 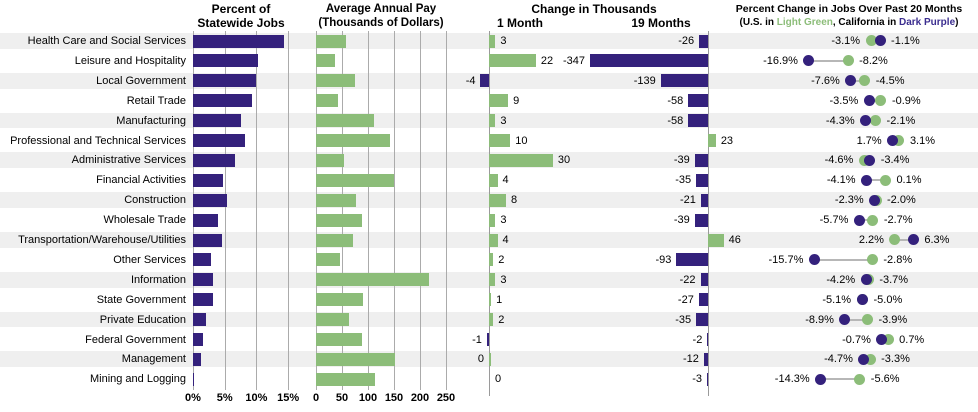 What do you see at coordinates (912, 339) in the screenshot?
I see `us-pct-label: 0.7%` at bounding box center [912, 339].